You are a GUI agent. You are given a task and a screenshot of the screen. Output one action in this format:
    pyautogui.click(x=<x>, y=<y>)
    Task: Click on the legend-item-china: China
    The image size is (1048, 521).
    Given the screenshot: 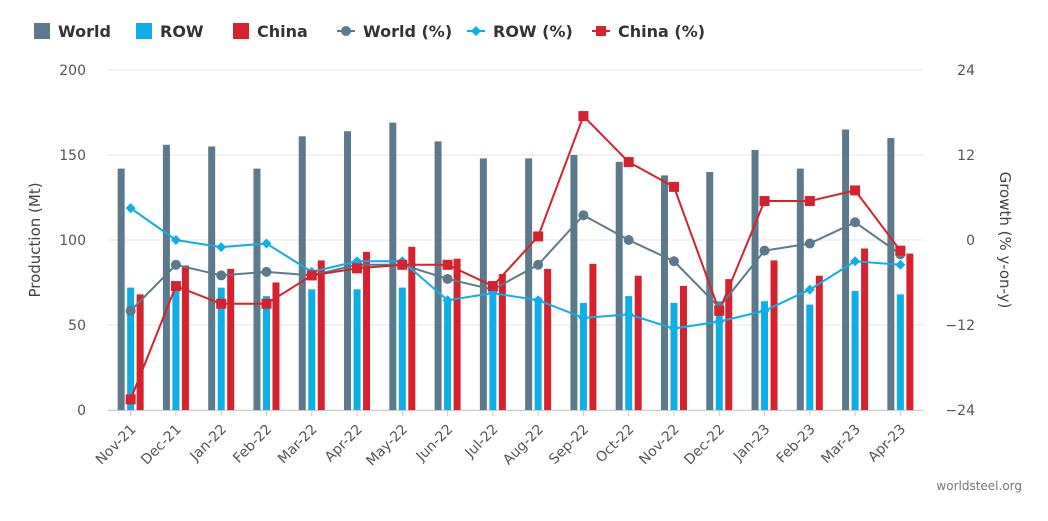 What is the action you would take?
    pyautogui.click(x=270, y=31)
    